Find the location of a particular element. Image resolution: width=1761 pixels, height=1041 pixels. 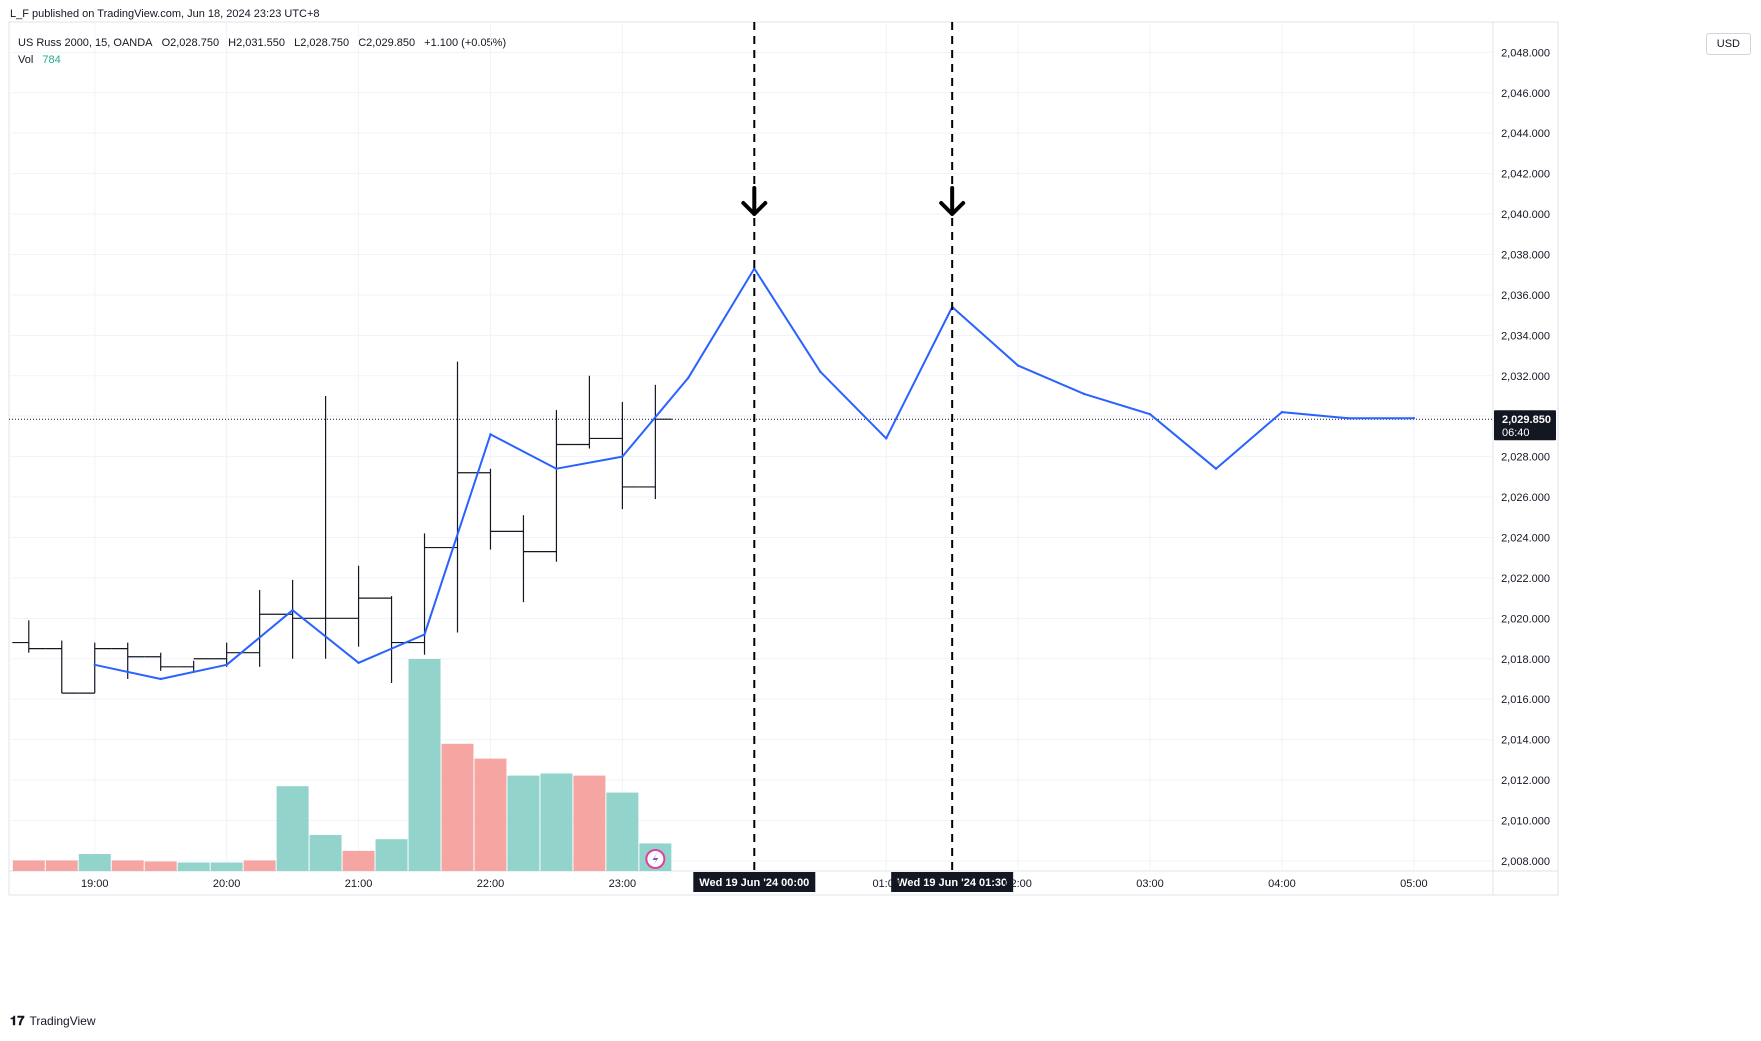

legend-change: +1.100 (+0.05%) is located at coordinates (465, 43).